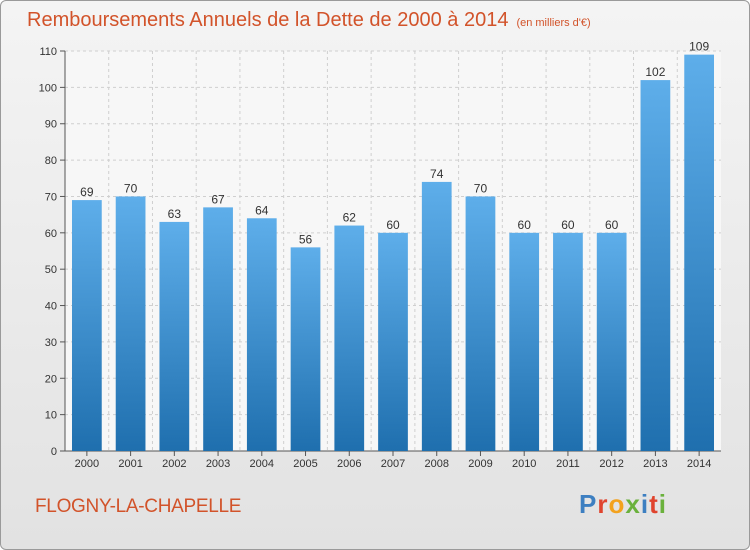 Image resolution: width=750 pixels, height=550 pixels. What do you see at coordinates (349, 464) in the screenshot?
I see `x-tick-label: 2006` at bounding box center [349, 464].